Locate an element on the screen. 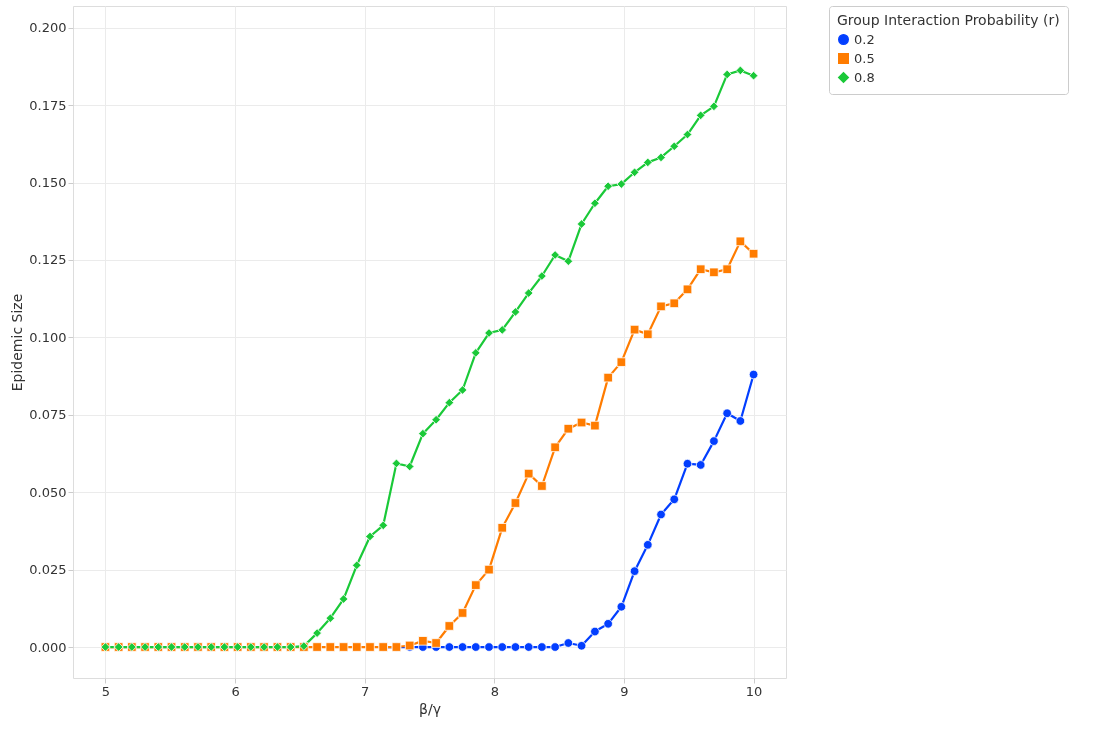 The height and width of the screenshot is (729, 1104). x-tick-label: 9 is located at coordinates (624, 691).